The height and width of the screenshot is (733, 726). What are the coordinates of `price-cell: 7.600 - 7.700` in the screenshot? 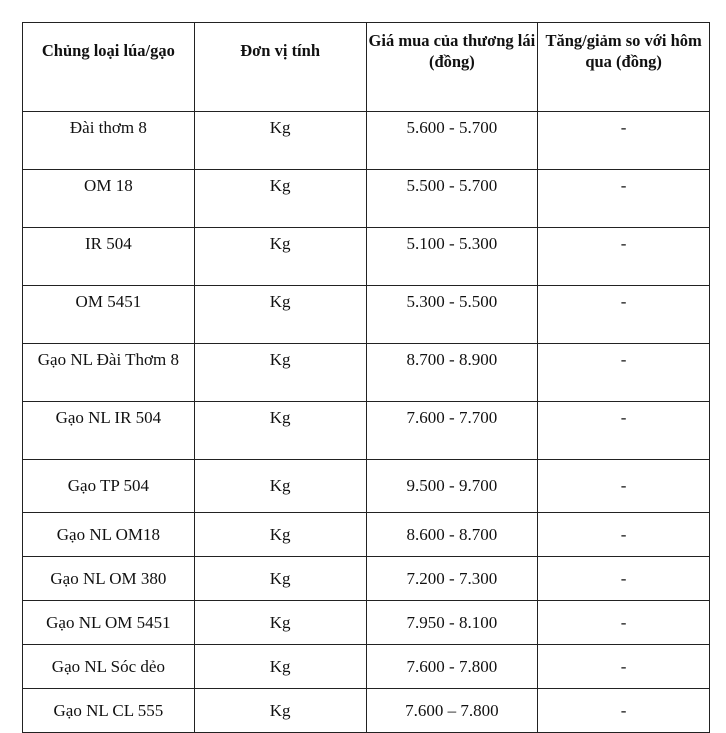 It's located at (452, 430).